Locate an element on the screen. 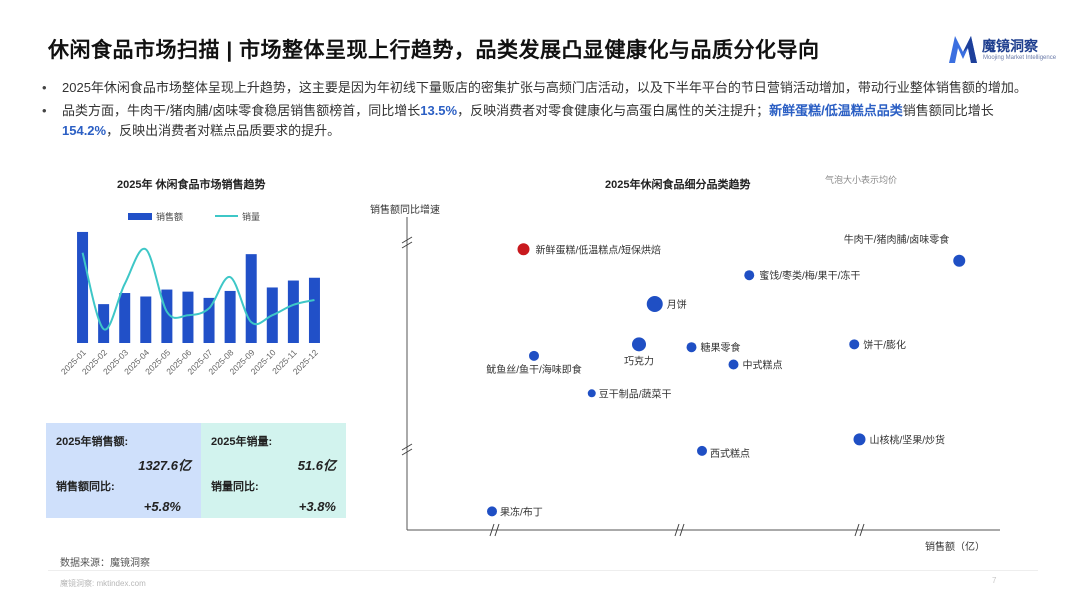 This screenshot has height=608, width=1080. kpi-sales-box: 2025年销售额: 1327.6亿 销售额同比: +5.8% is located at coordinates (123, 470).